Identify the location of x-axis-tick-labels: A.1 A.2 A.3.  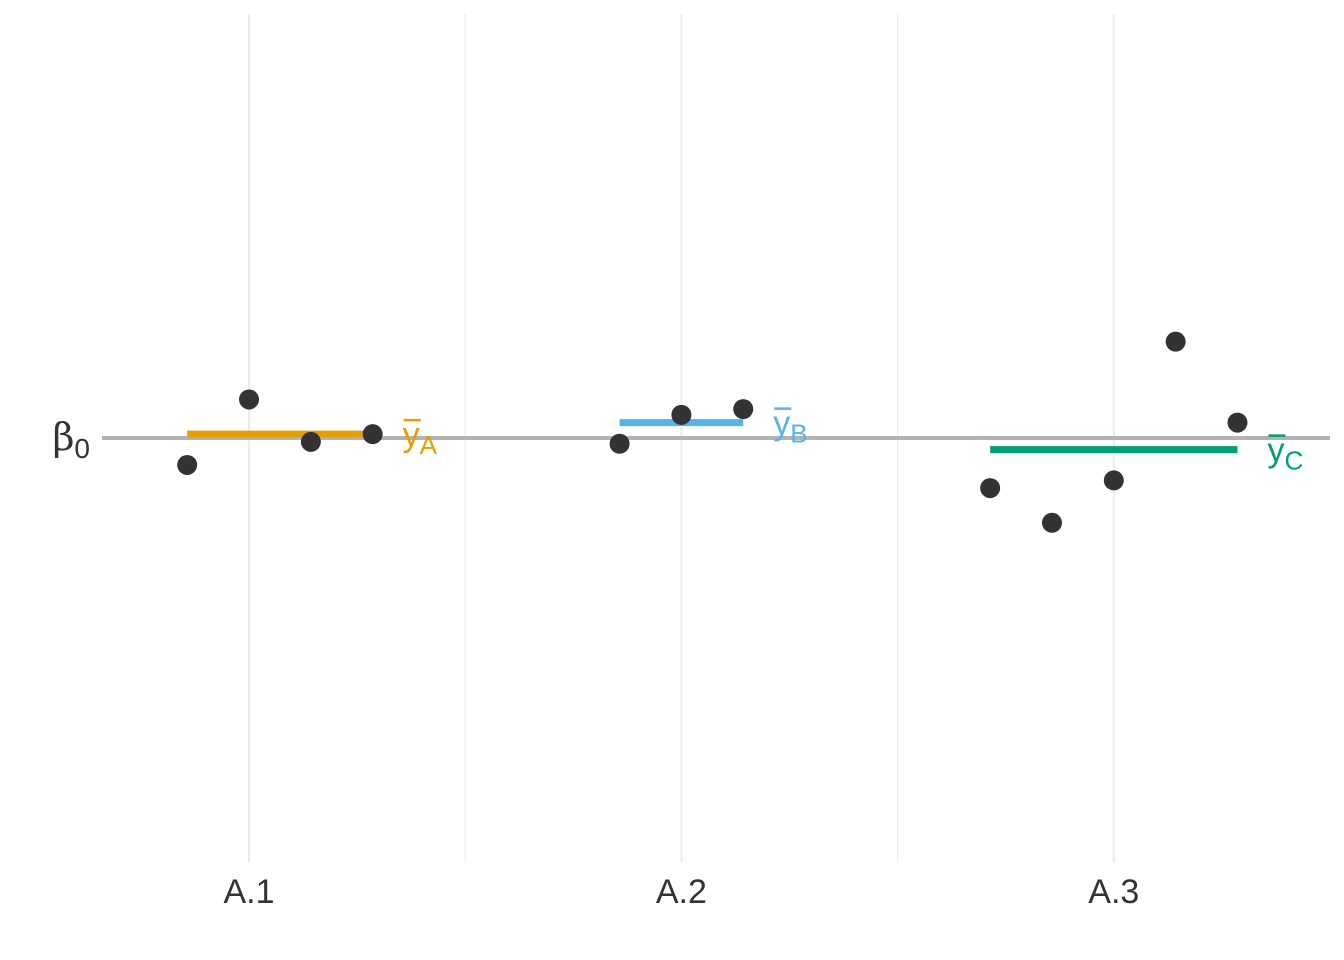
(681, 892).